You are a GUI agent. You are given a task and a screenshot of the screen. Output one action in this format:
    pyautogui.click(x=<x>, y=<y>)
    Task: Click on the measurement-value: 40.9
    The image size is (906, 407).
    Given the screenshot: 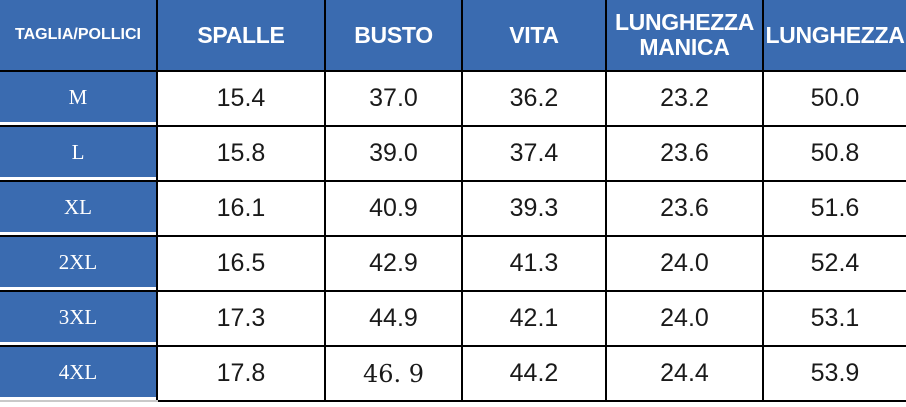 What is the action you would take?
    pyautogui.click(x=393, y=208)
    